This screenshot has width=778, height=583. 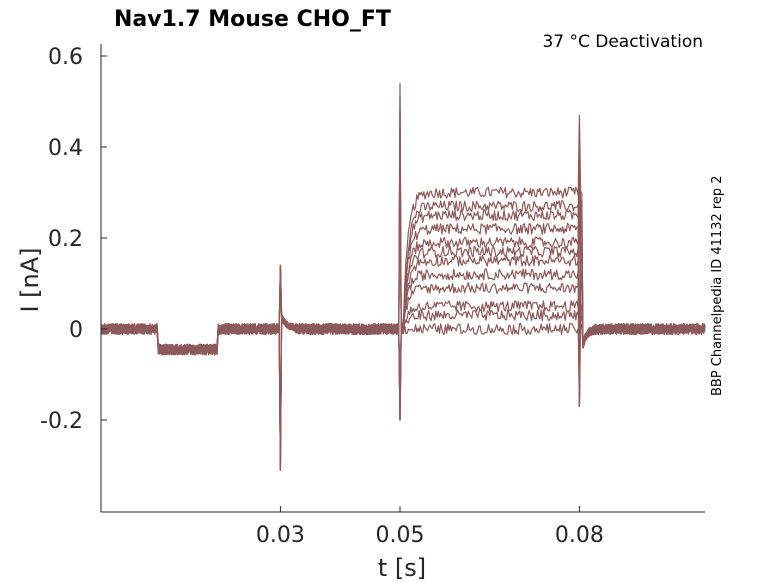 I want to click on chart-title: Nav1.7 Mouse CHO_FT, so click(x=252, y=19).